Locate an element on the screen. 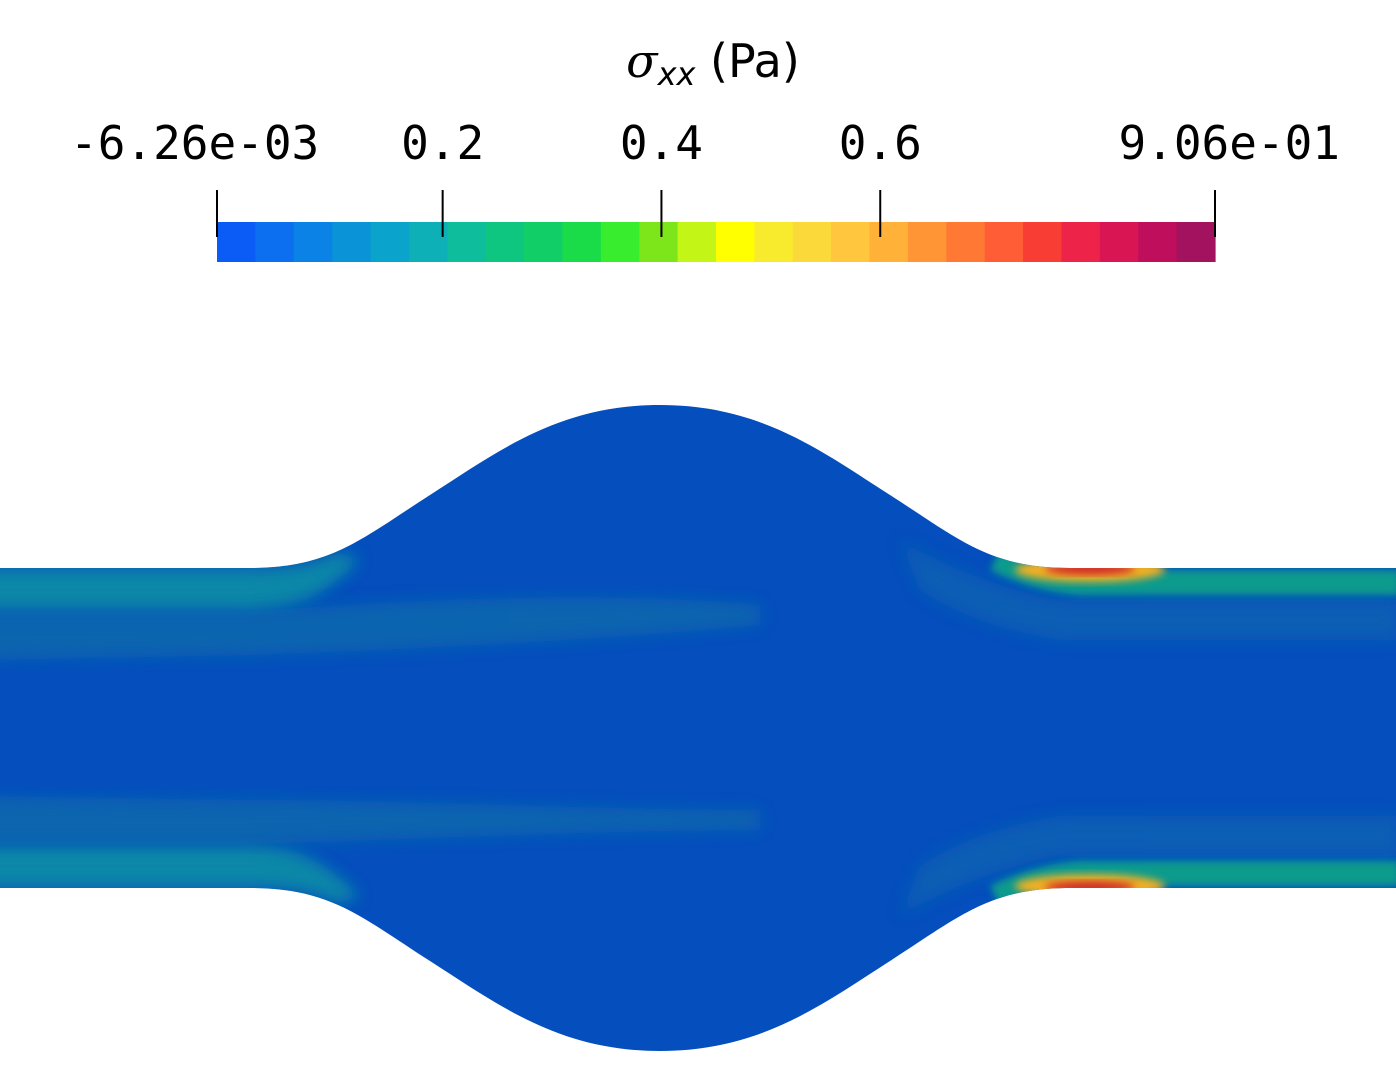 Image resolution: width=1396 pixels, height=1083 pixels. lower-right-band is located at coordinates (1148, 866).